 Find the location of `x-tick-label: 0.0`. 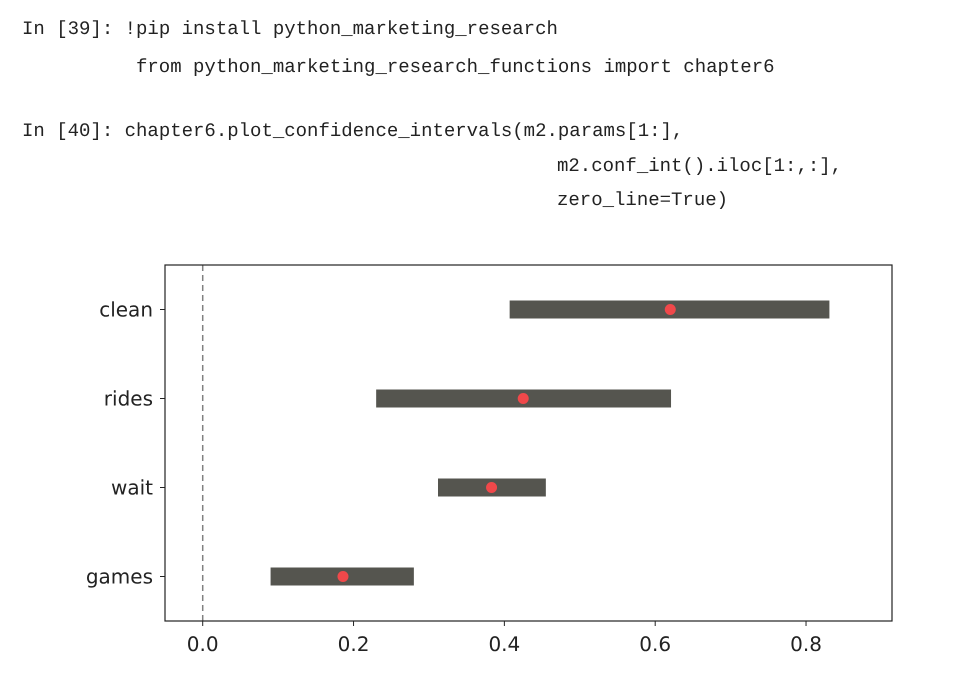

x-tick-label: 0.0 is located at coordinates (202, 644).